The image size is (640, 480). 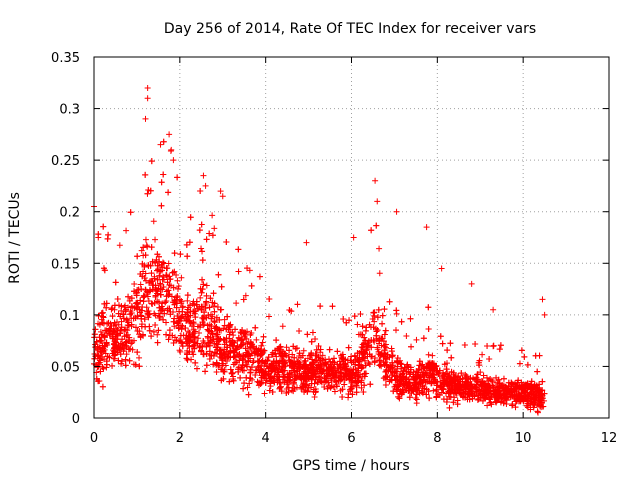 I want to click on y-tick-label: 0.05, so click(x=65, y=367).